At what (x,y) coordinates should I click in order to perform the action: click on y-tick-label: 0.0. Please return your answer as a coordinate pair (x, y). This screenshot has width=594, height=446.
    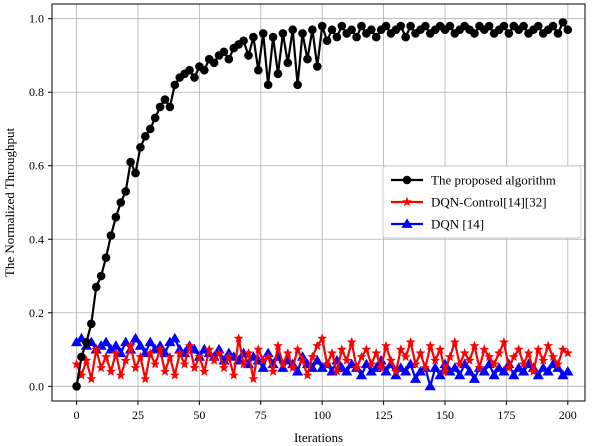
    Looking at the image, I should click on (36, 386).